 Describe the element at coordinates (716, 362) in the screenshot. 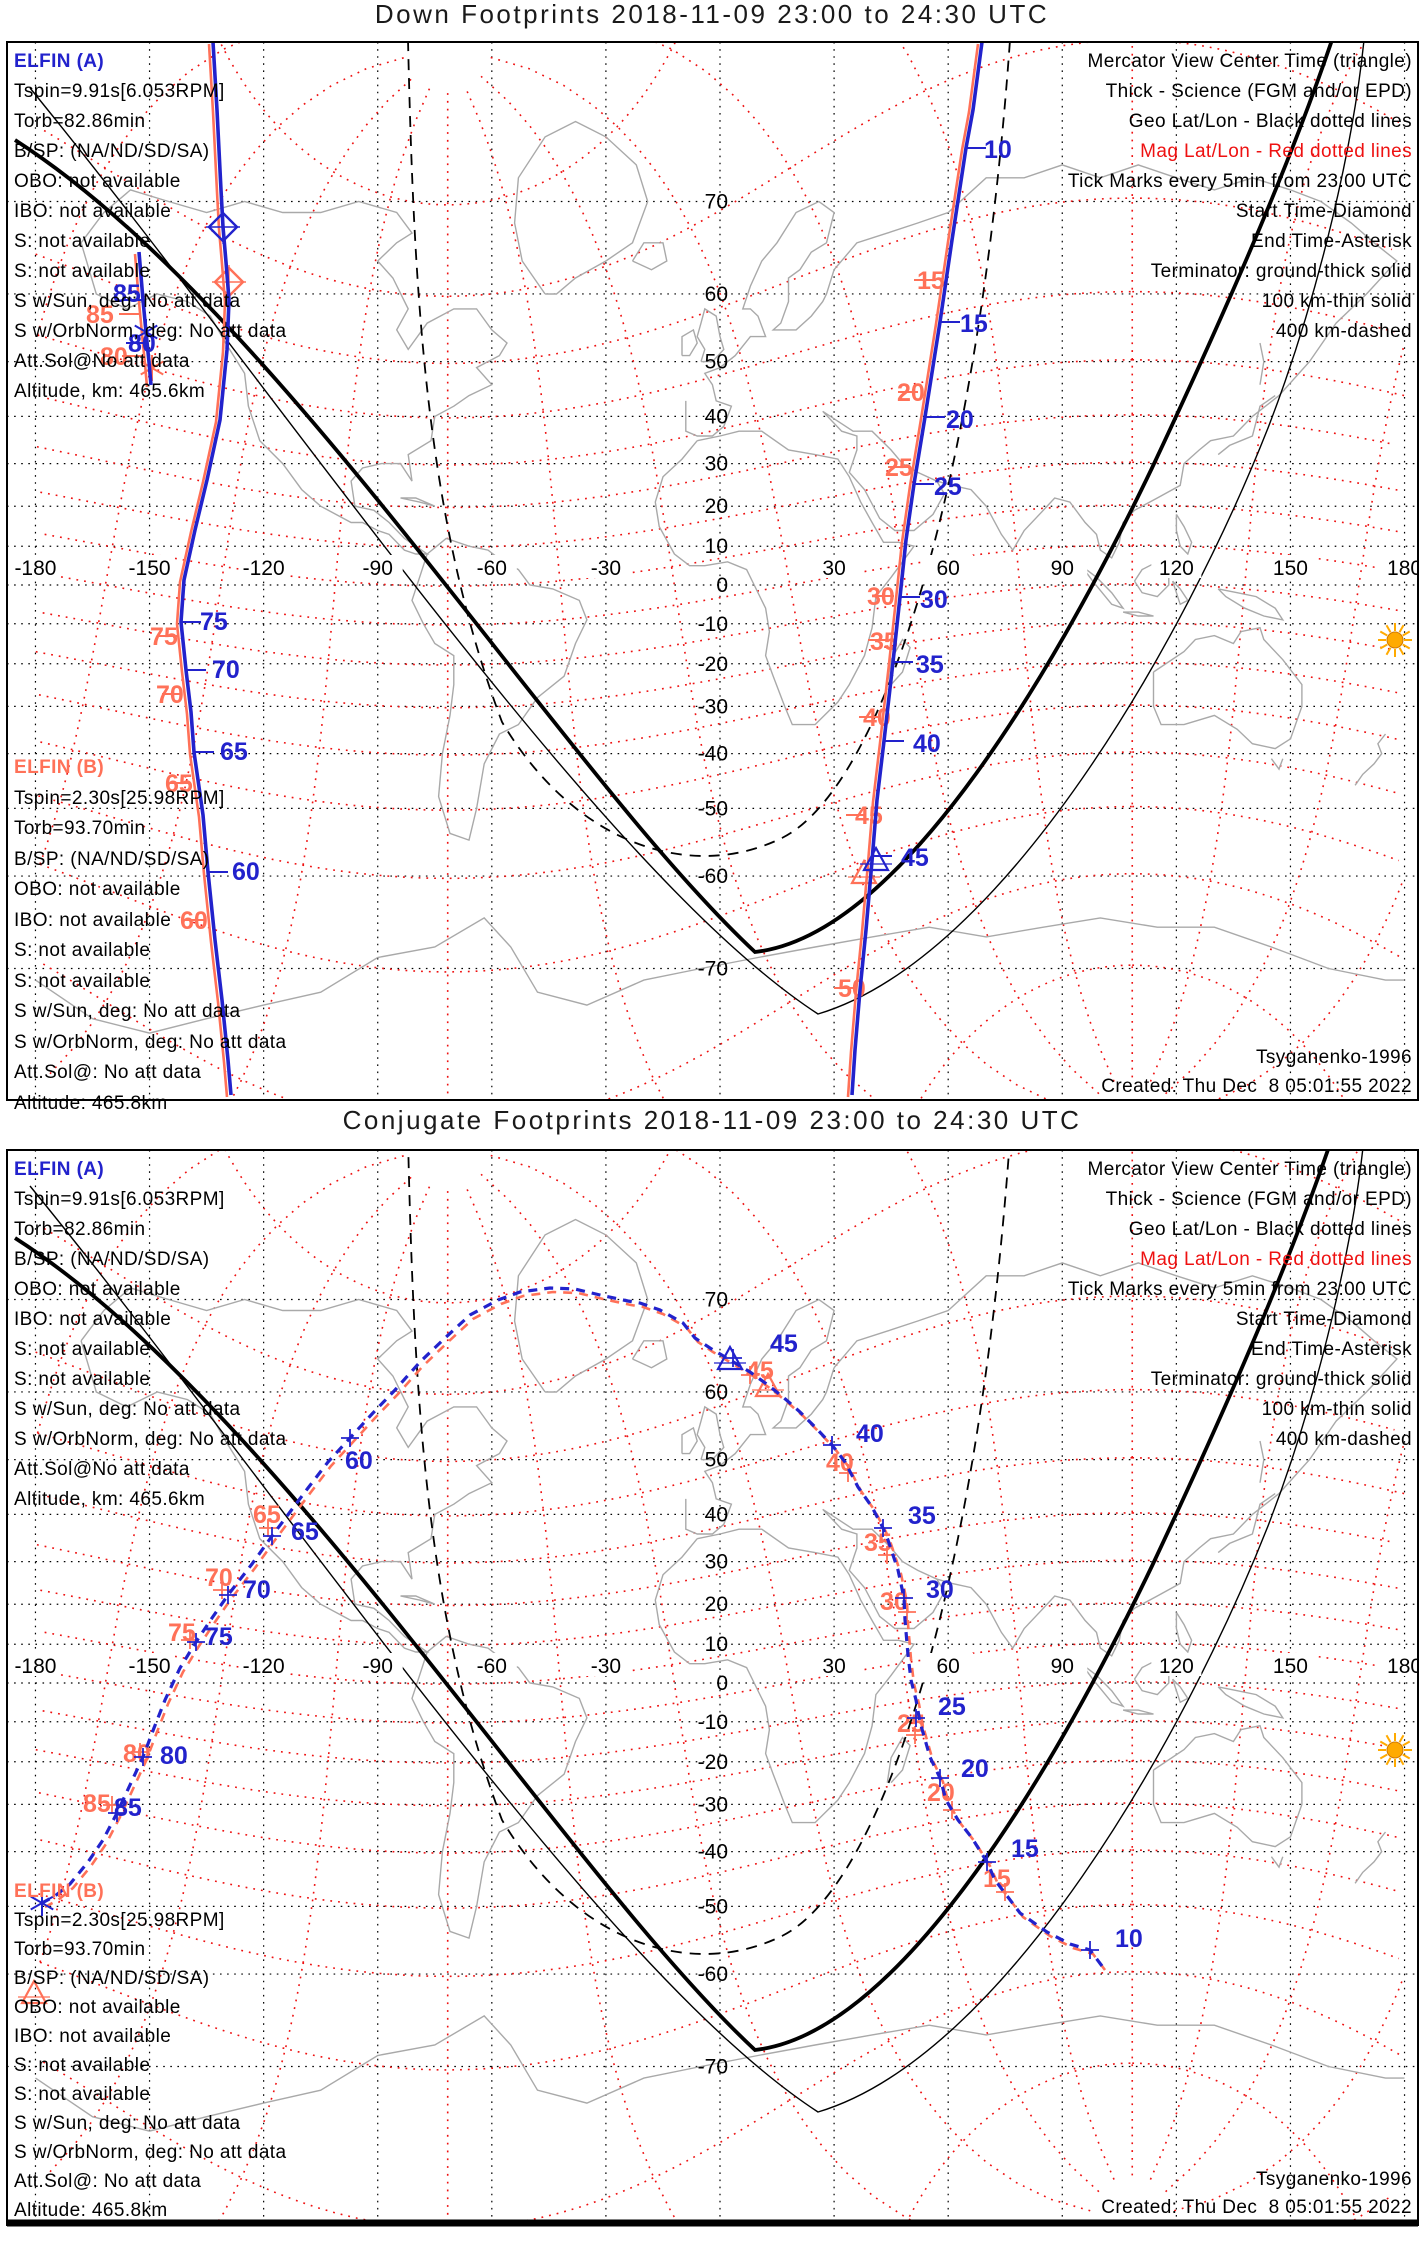

I see `lat-tick-label: 50` at that location.